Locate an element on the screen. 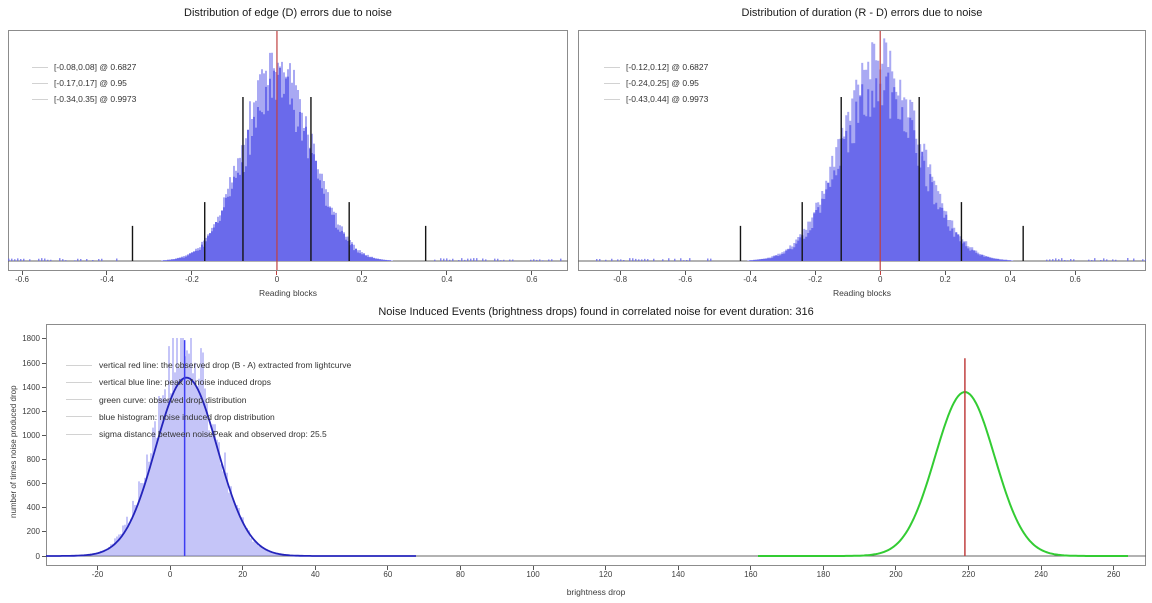  duration_error_distribution-x-tick-label: -0.4 is located at coordinates (750, 279).